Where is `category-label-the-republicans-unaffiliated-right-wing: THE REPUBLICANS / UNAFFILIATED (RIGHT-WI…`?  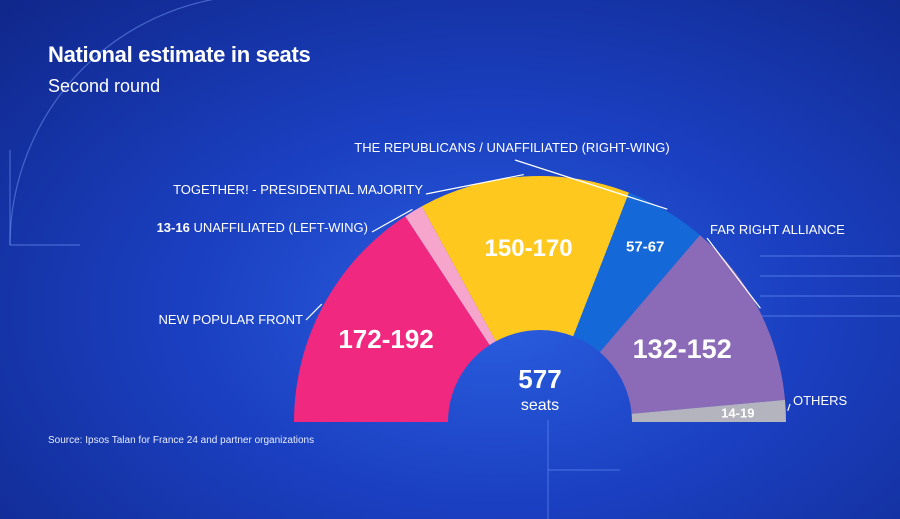
category-label-the-republicans-unaffiliated-right-wing: THE REPUBLICANS / UNAFFILIATED (RIGHT-WI… is located at coordinates (511, 147).